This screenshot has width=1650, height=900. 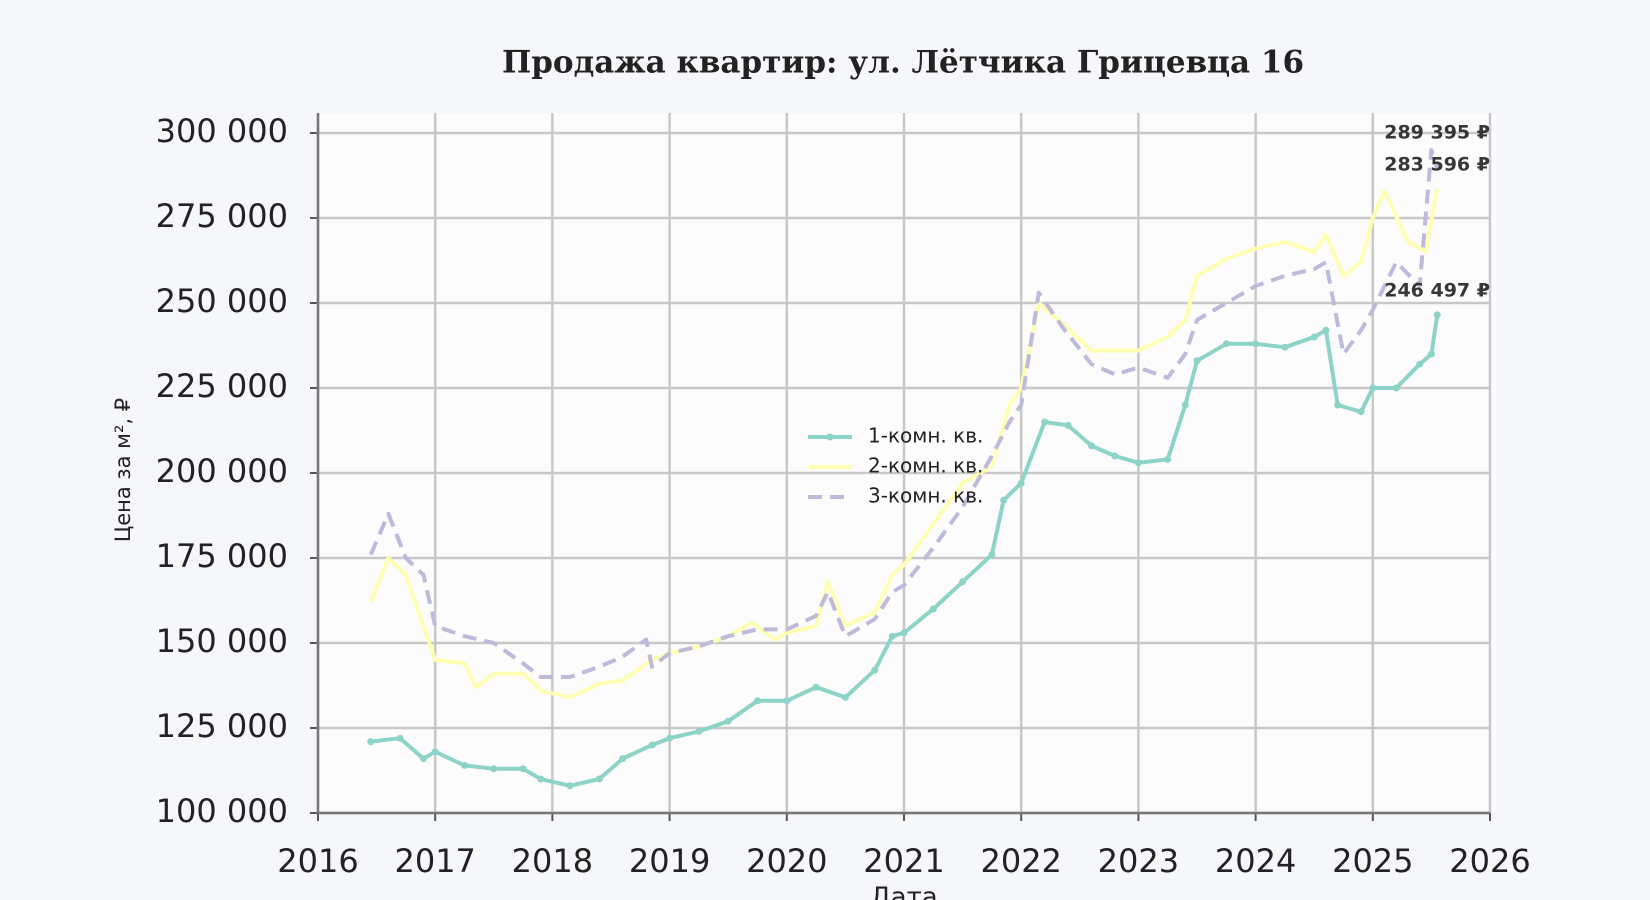 What do you see at coordinates (222, 556) in the screenshot?
I see `y-tick-label: 175 000` at bounding box center [222, 556].